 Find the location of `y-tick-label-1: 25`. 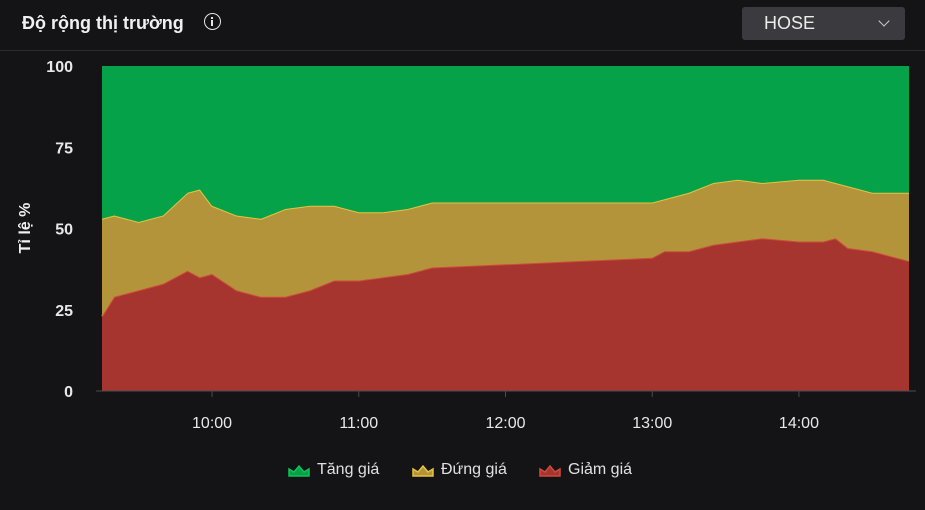

y-tick-label-1: 25 is located at coordinates (64, 311).